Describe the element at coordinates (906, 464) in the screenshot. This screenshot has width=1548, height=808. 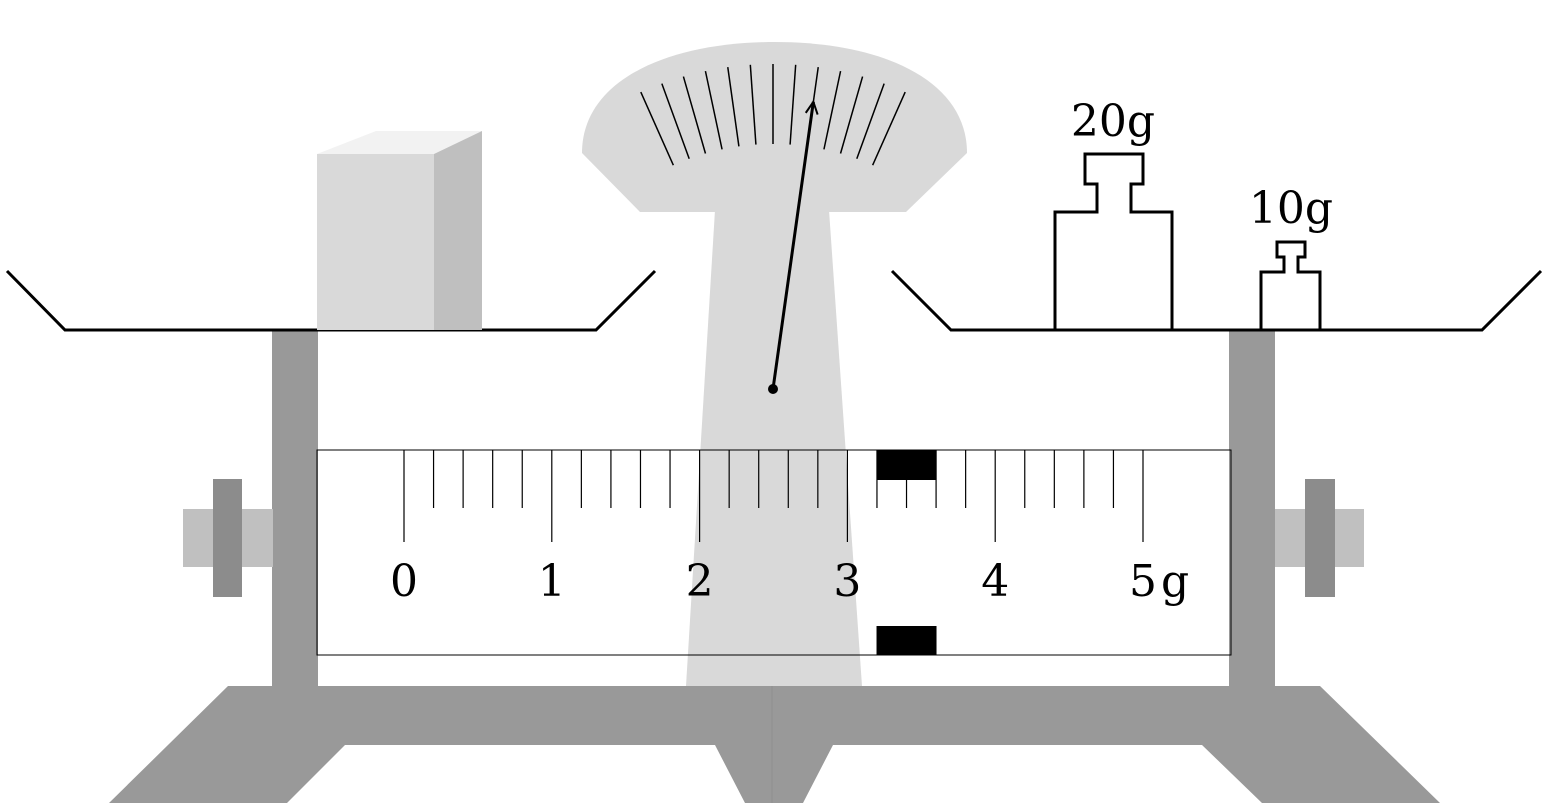
I see `rider-top` at that location.